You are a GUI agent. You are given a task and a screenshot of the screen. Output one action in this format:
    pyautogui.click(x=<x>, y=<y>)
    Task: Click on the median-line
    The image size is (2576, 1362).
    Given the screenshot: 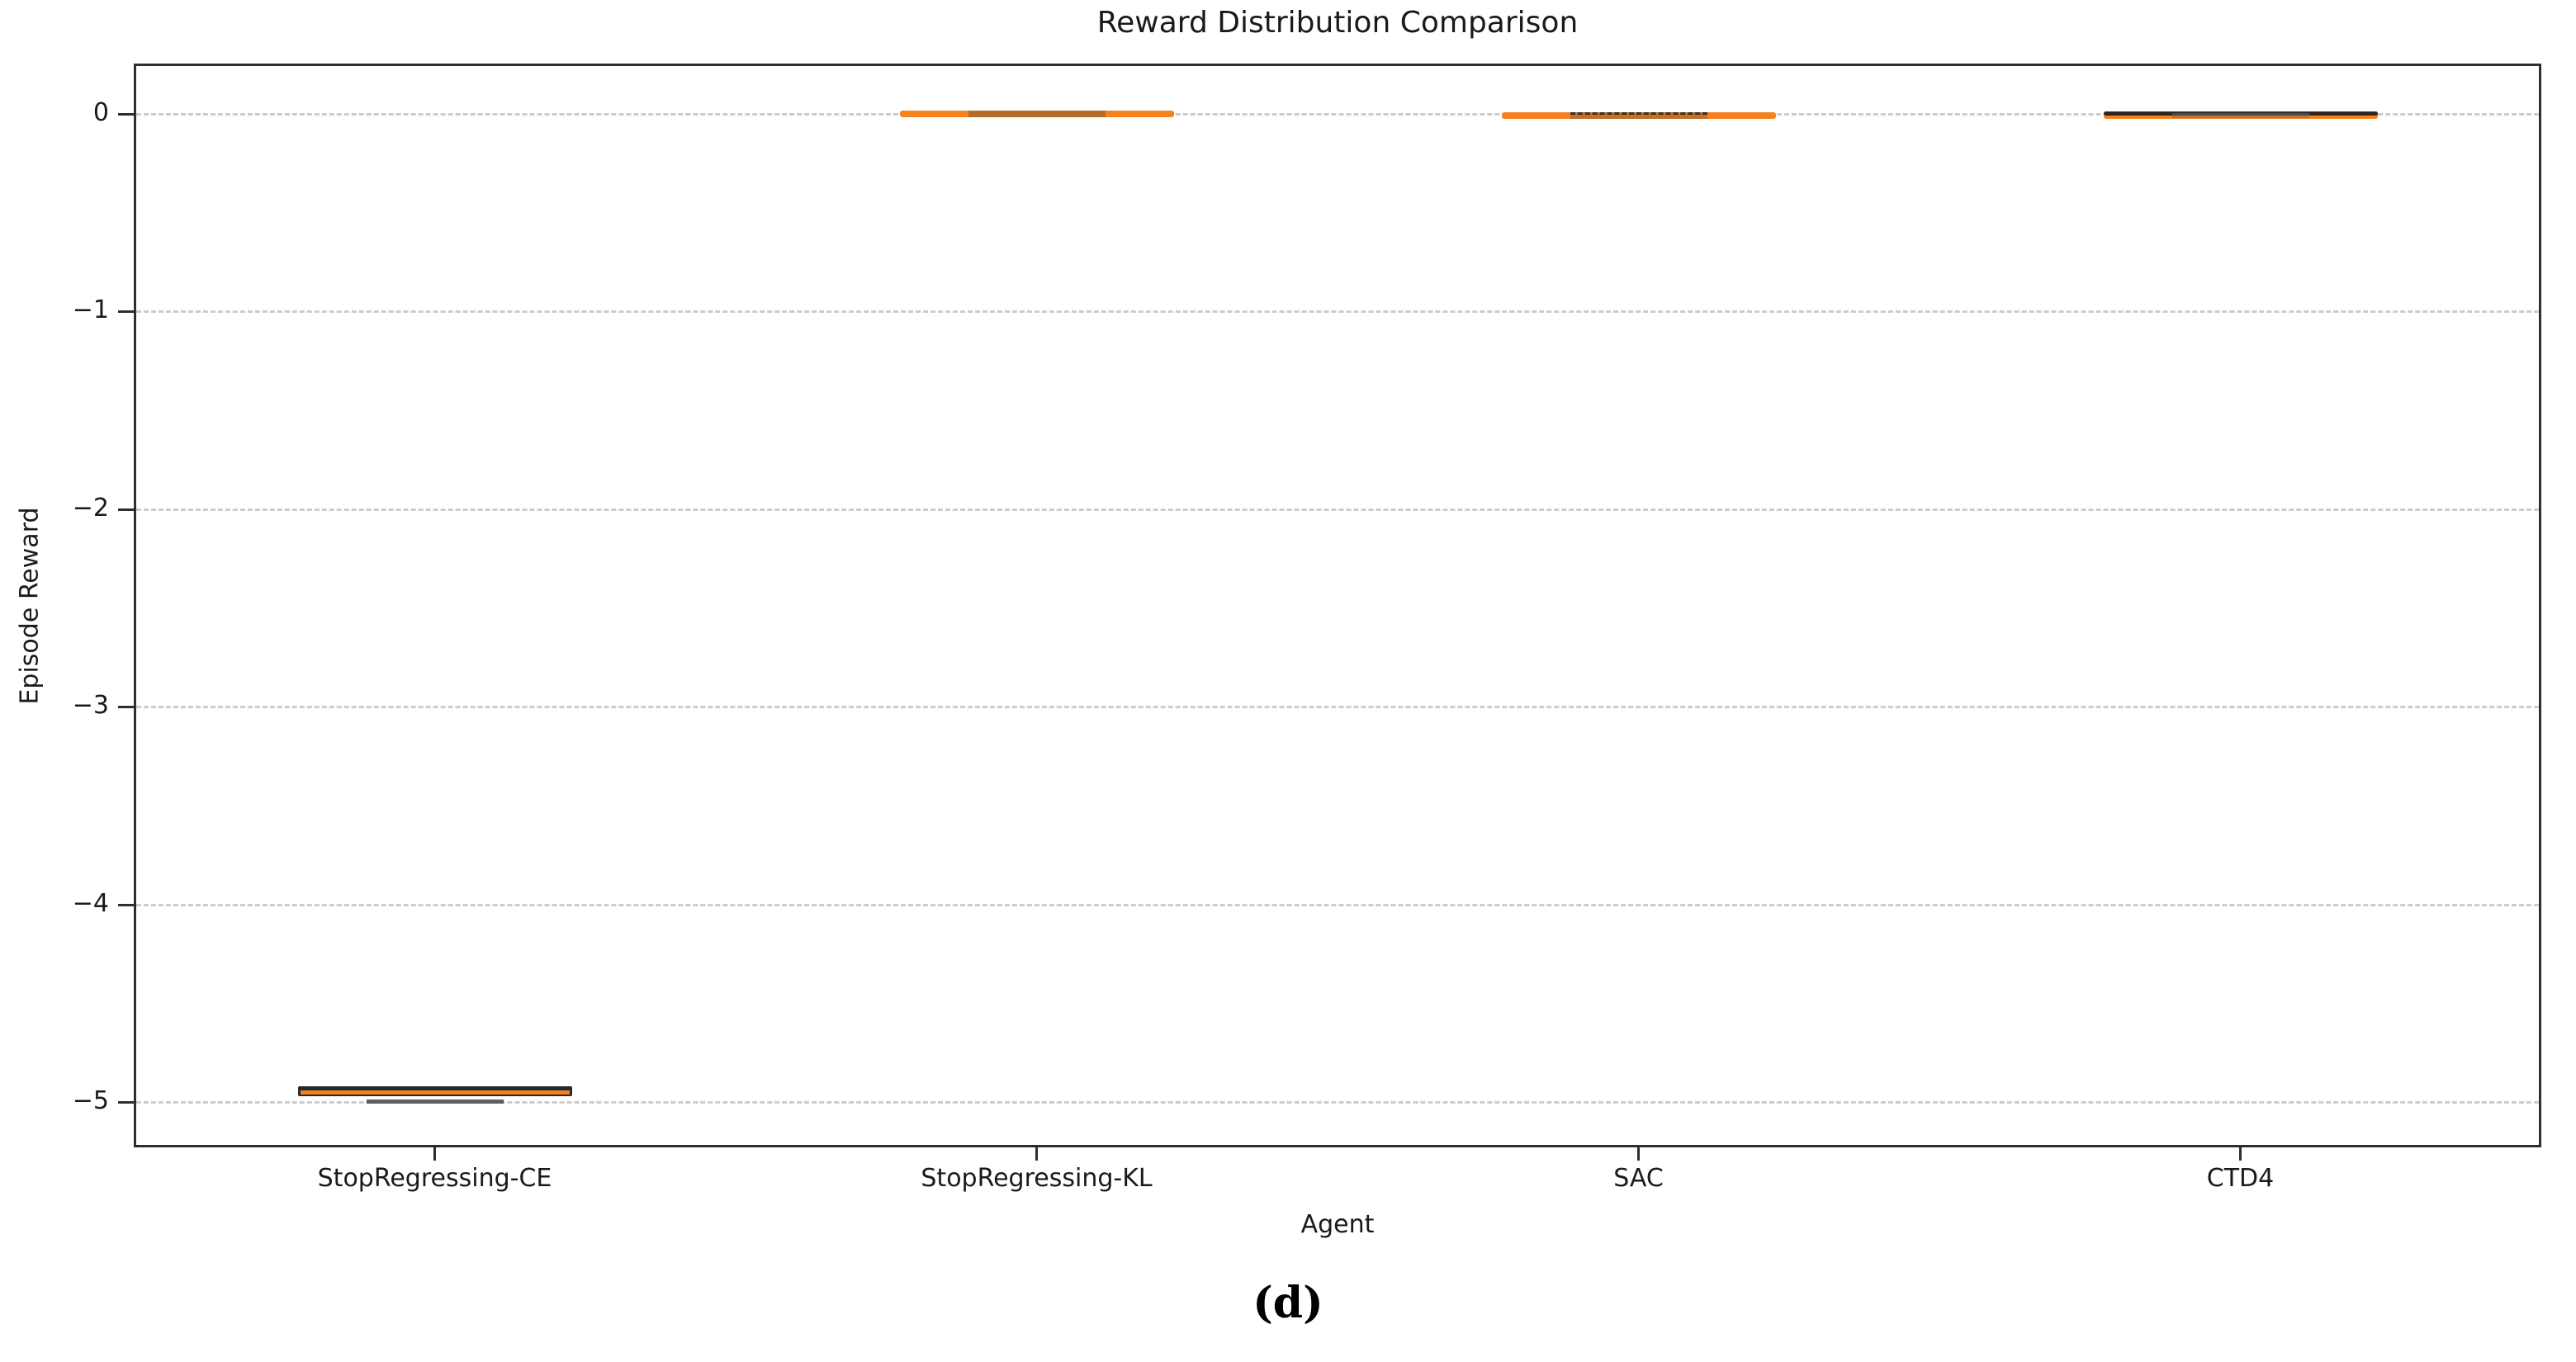 What is the action you would take?
    pyautogui.click(x=435, y=1092)
    